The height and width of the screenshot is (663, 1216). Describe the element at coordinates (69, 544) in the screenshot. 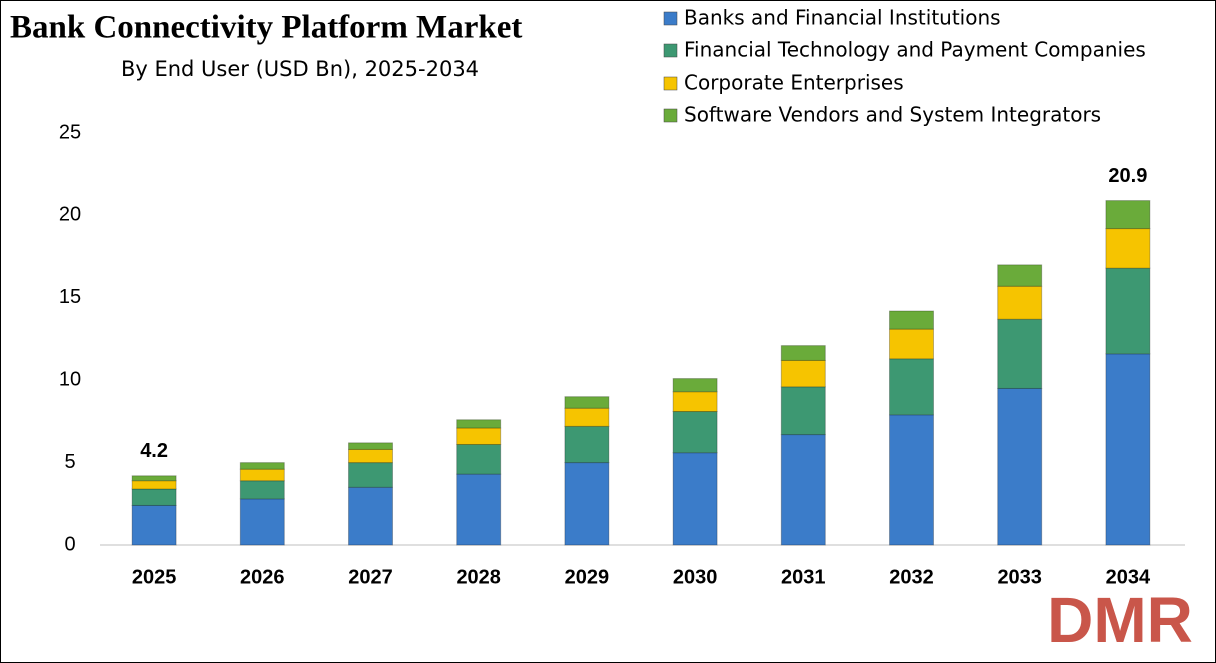

I see `y-tick-label: 0` at that location.